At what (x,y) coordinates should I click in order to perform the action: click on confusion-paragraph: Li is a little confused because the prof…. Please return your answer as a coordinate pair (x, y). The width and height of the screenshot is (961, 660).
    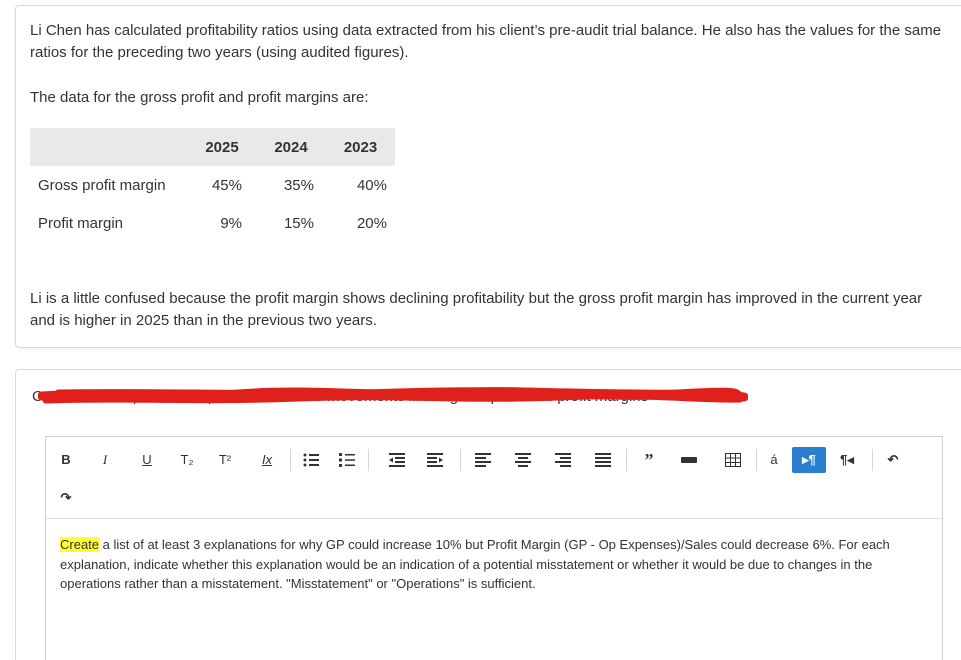
    Looking at the image, I should click on (476, 309).